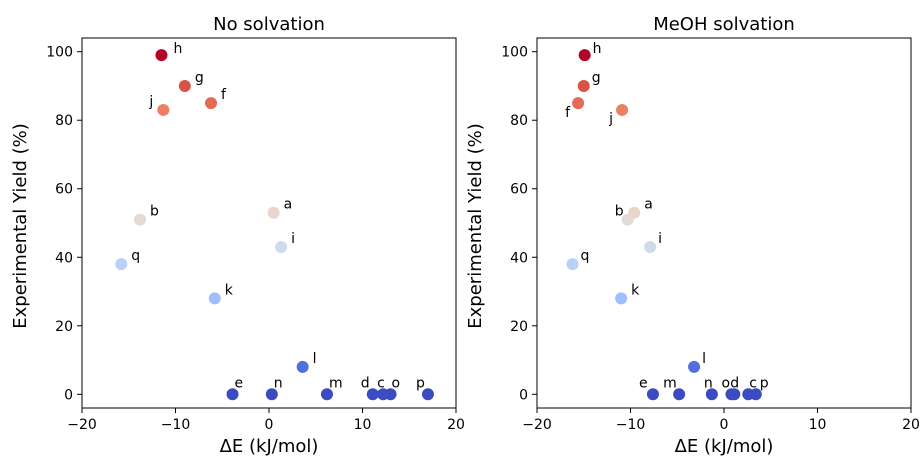 Image resolution: width=921 pixels, height=460 pixels. I want to click on chart-title: MeOH solvation, so click(724, 24).